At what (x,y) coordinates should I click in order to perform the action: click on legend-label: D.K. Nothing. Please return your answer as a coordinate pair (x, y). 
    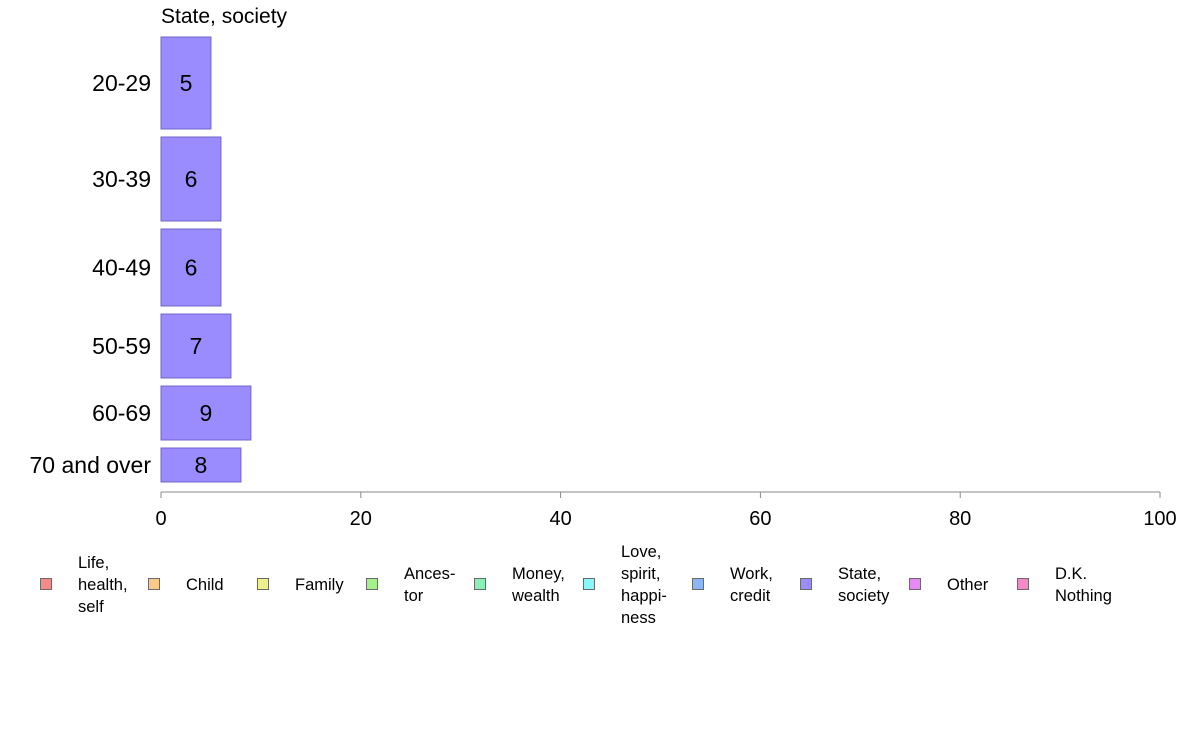
    Looking at the image, I should click on (1083, 585).